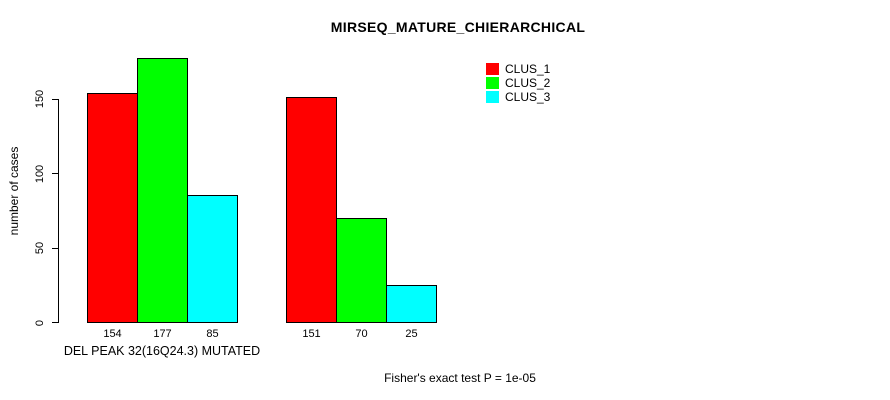 Image resolution: width=890 pixels, height=400 pixels. What do you see at coordinates (58, 211) in the screenshot?
I see `y-axis-line` at bounding box center [58, 211].